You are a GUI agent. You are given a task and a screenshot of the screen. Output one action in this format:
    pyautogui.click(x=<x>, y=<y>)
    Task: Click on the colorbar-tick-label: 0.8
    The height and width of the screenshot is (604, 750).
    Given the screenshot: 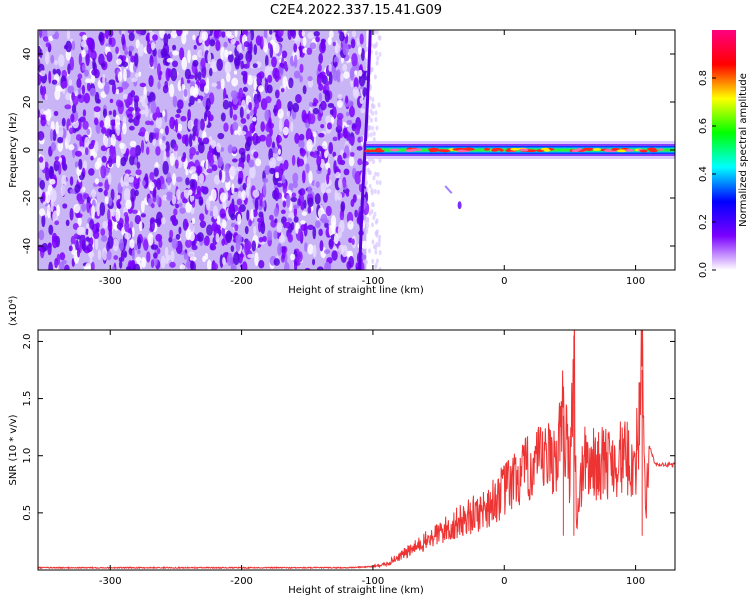 What is the action you would take?
    pyautogui.click(x=703, y=78)
    